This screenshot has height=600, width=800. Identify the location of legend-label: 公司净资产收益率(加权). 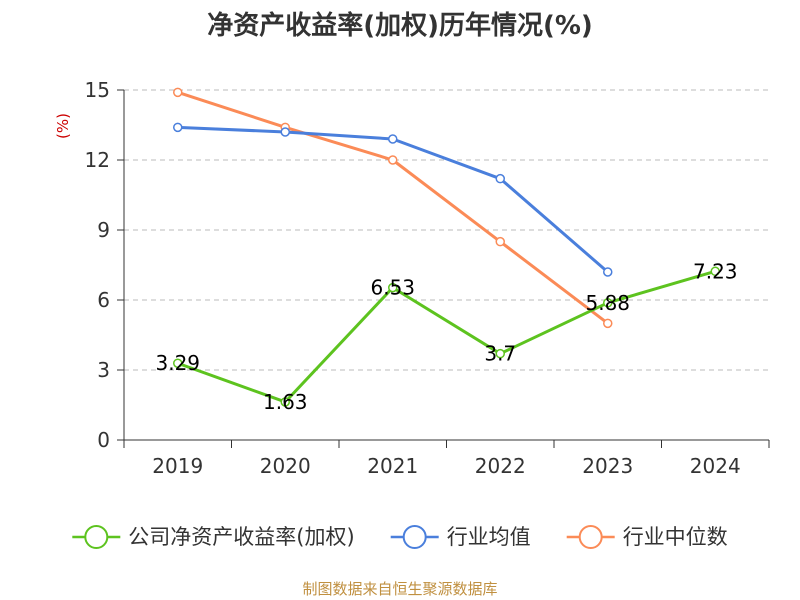
(241, 537).